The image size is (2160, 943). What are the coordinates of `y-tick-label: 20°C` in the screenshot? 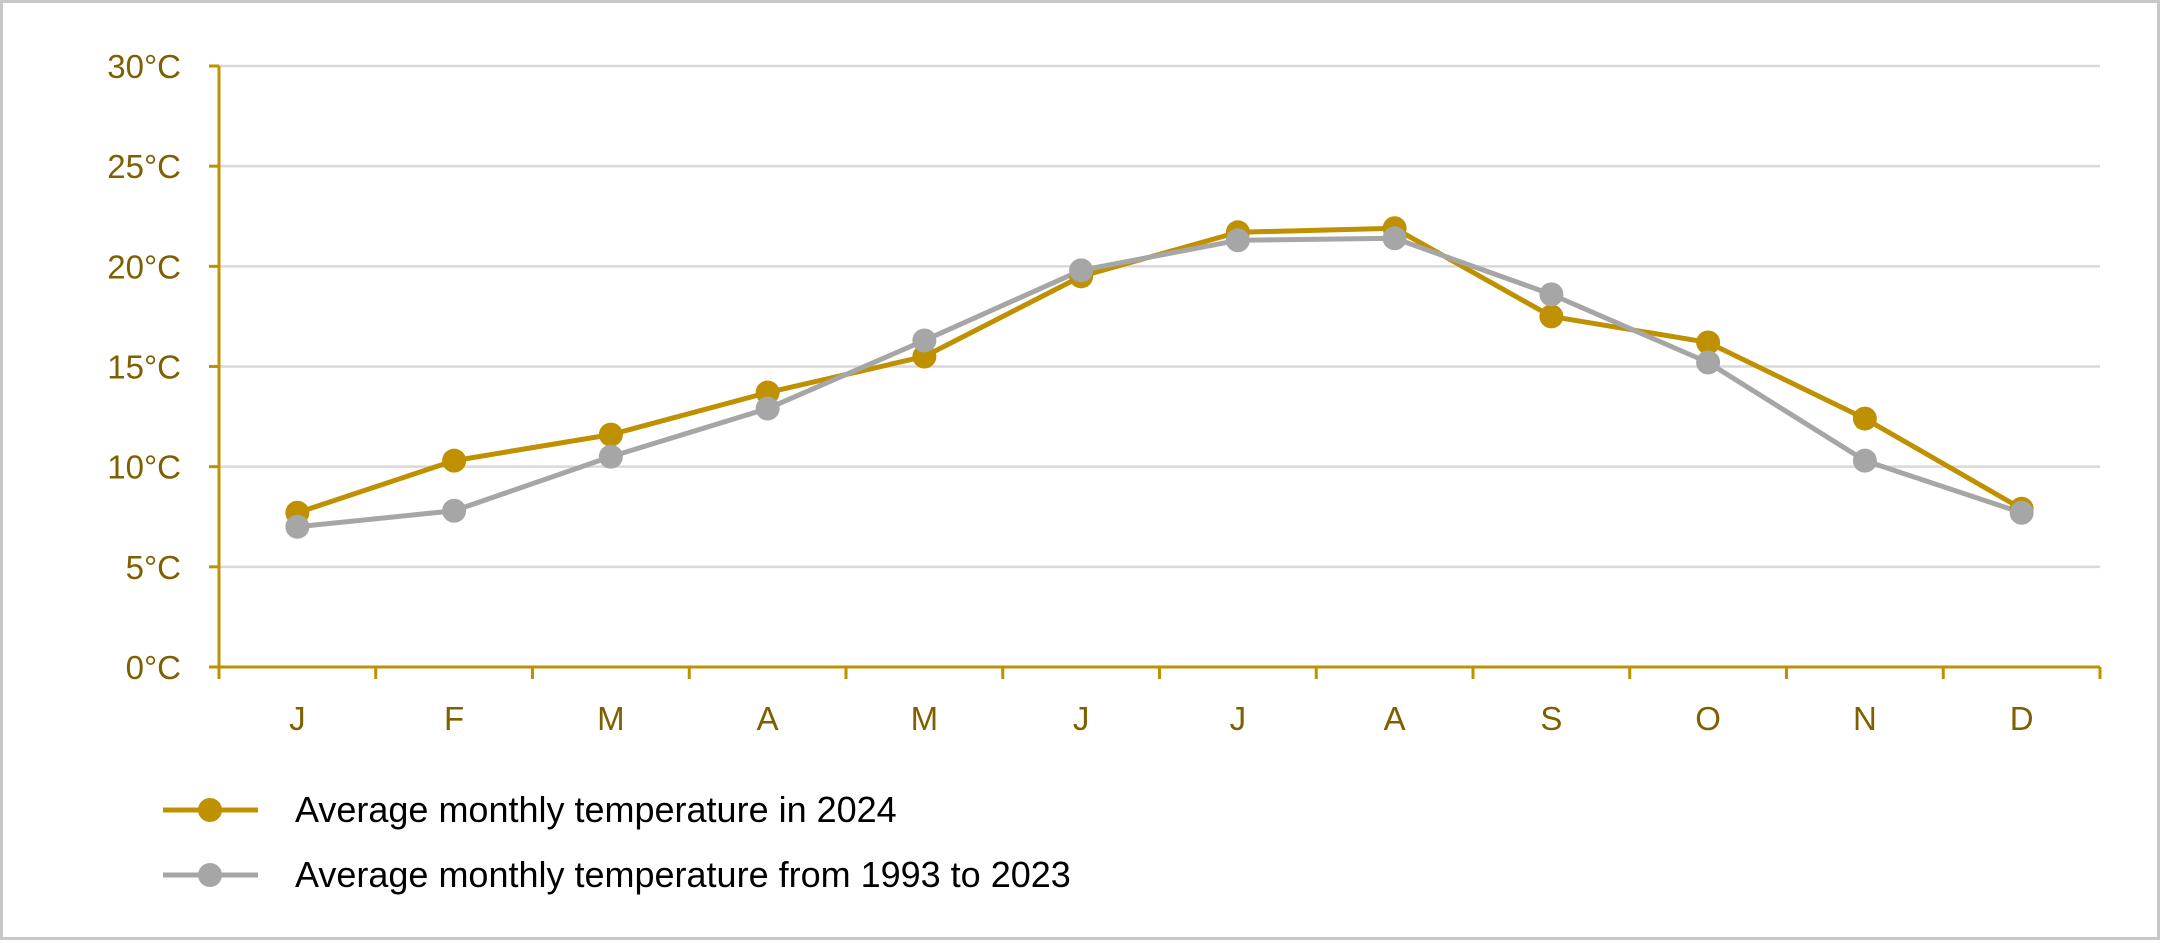 It's located at (144, 266).